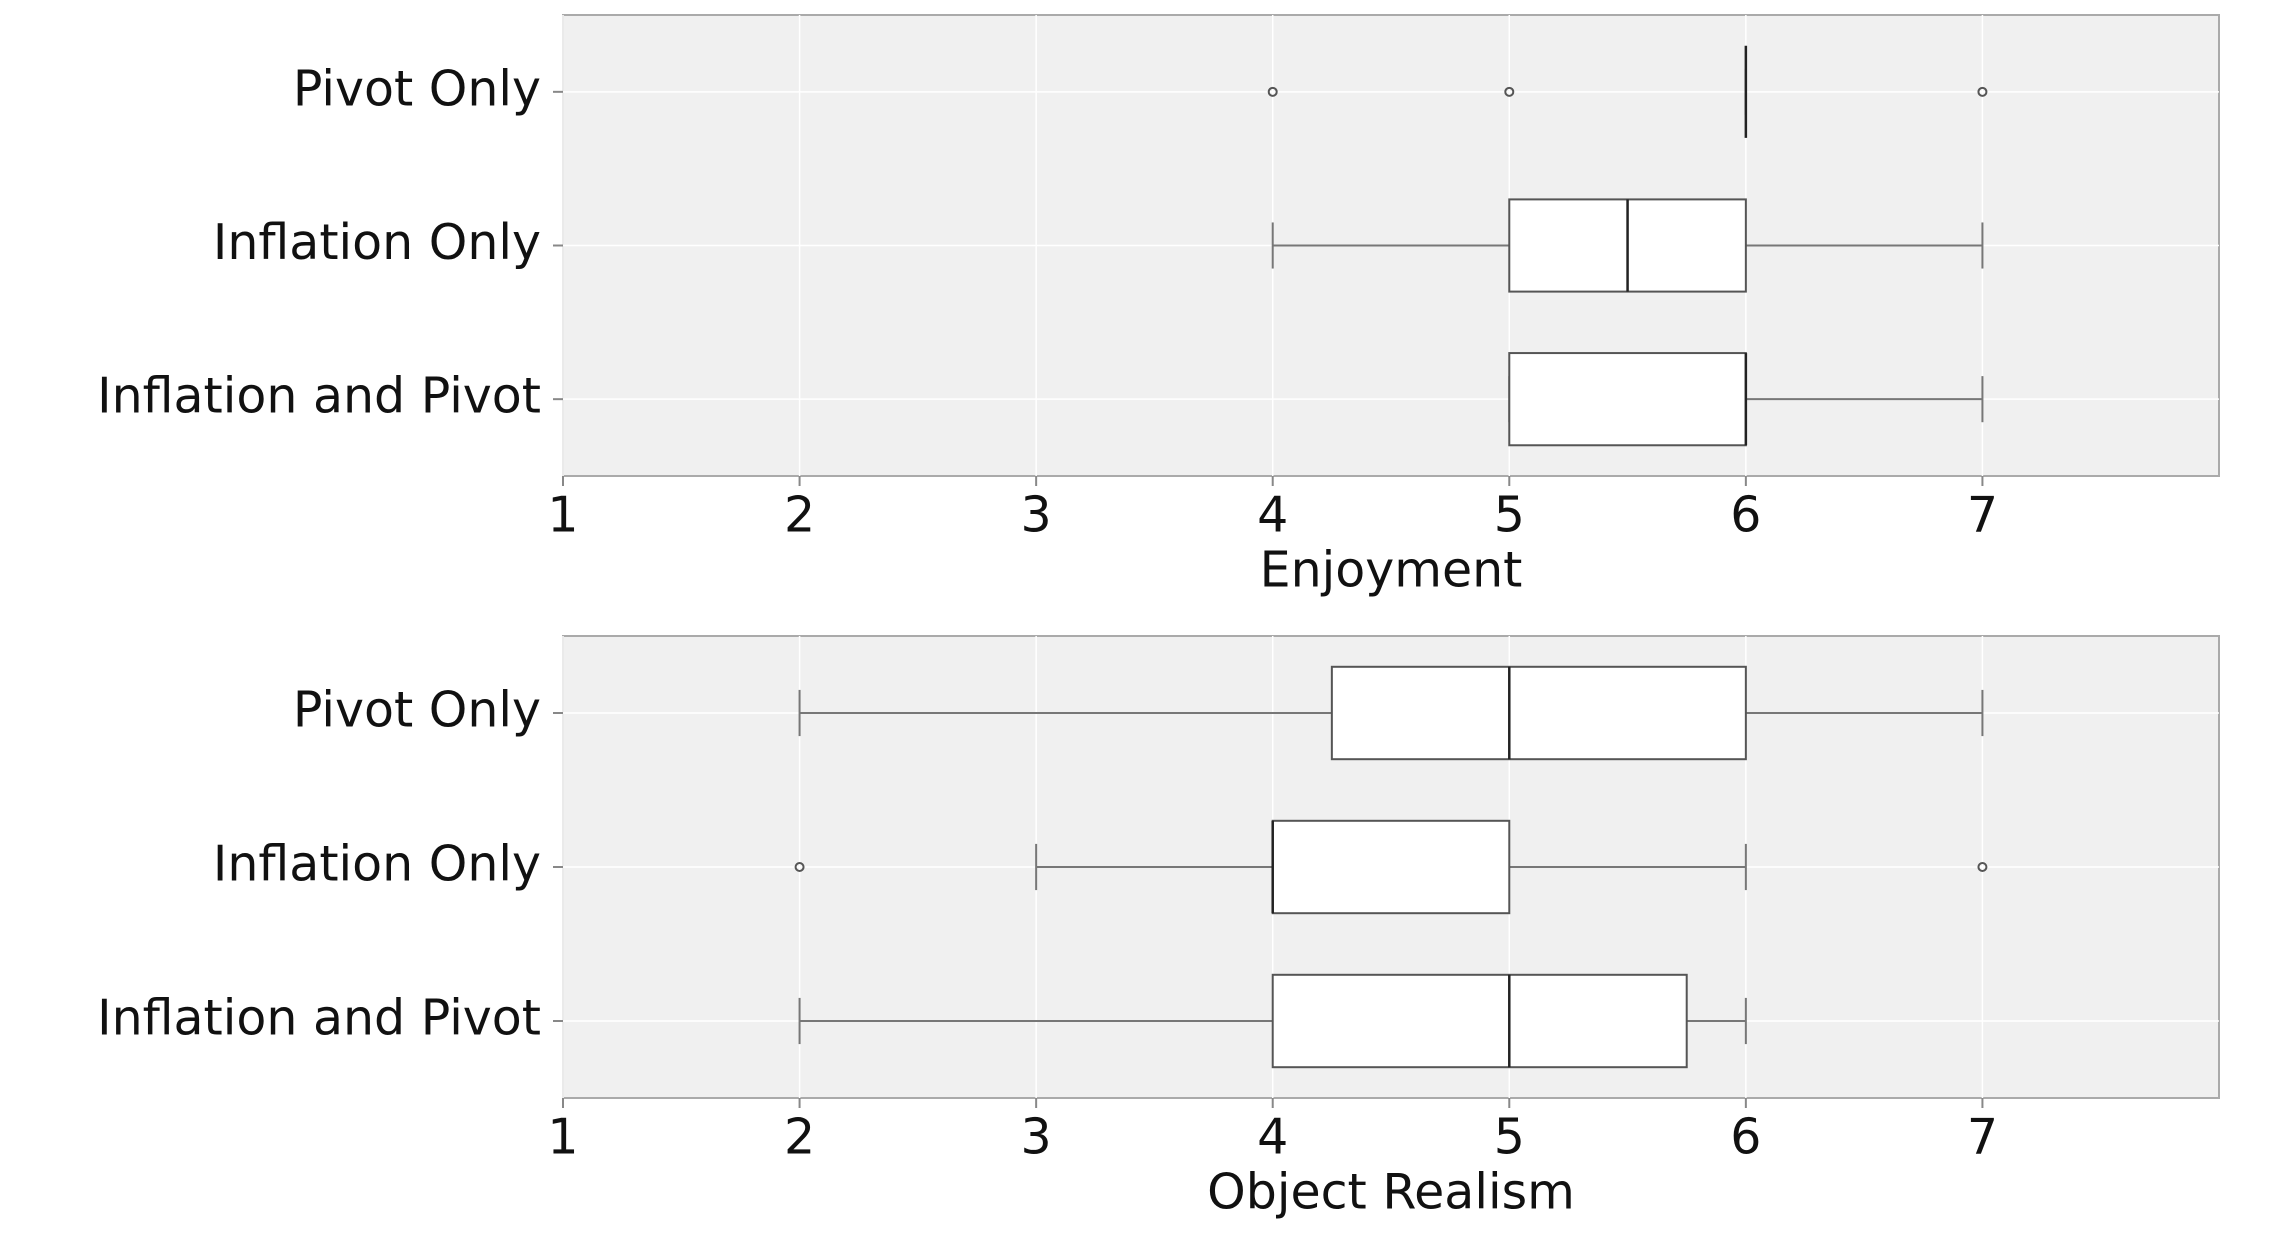 This screenshot has width=2272, height=1234. Describe the element at coordinates (1391, 1192) in the screenshot. I see `x-axis-label: Object Realism` at that location.